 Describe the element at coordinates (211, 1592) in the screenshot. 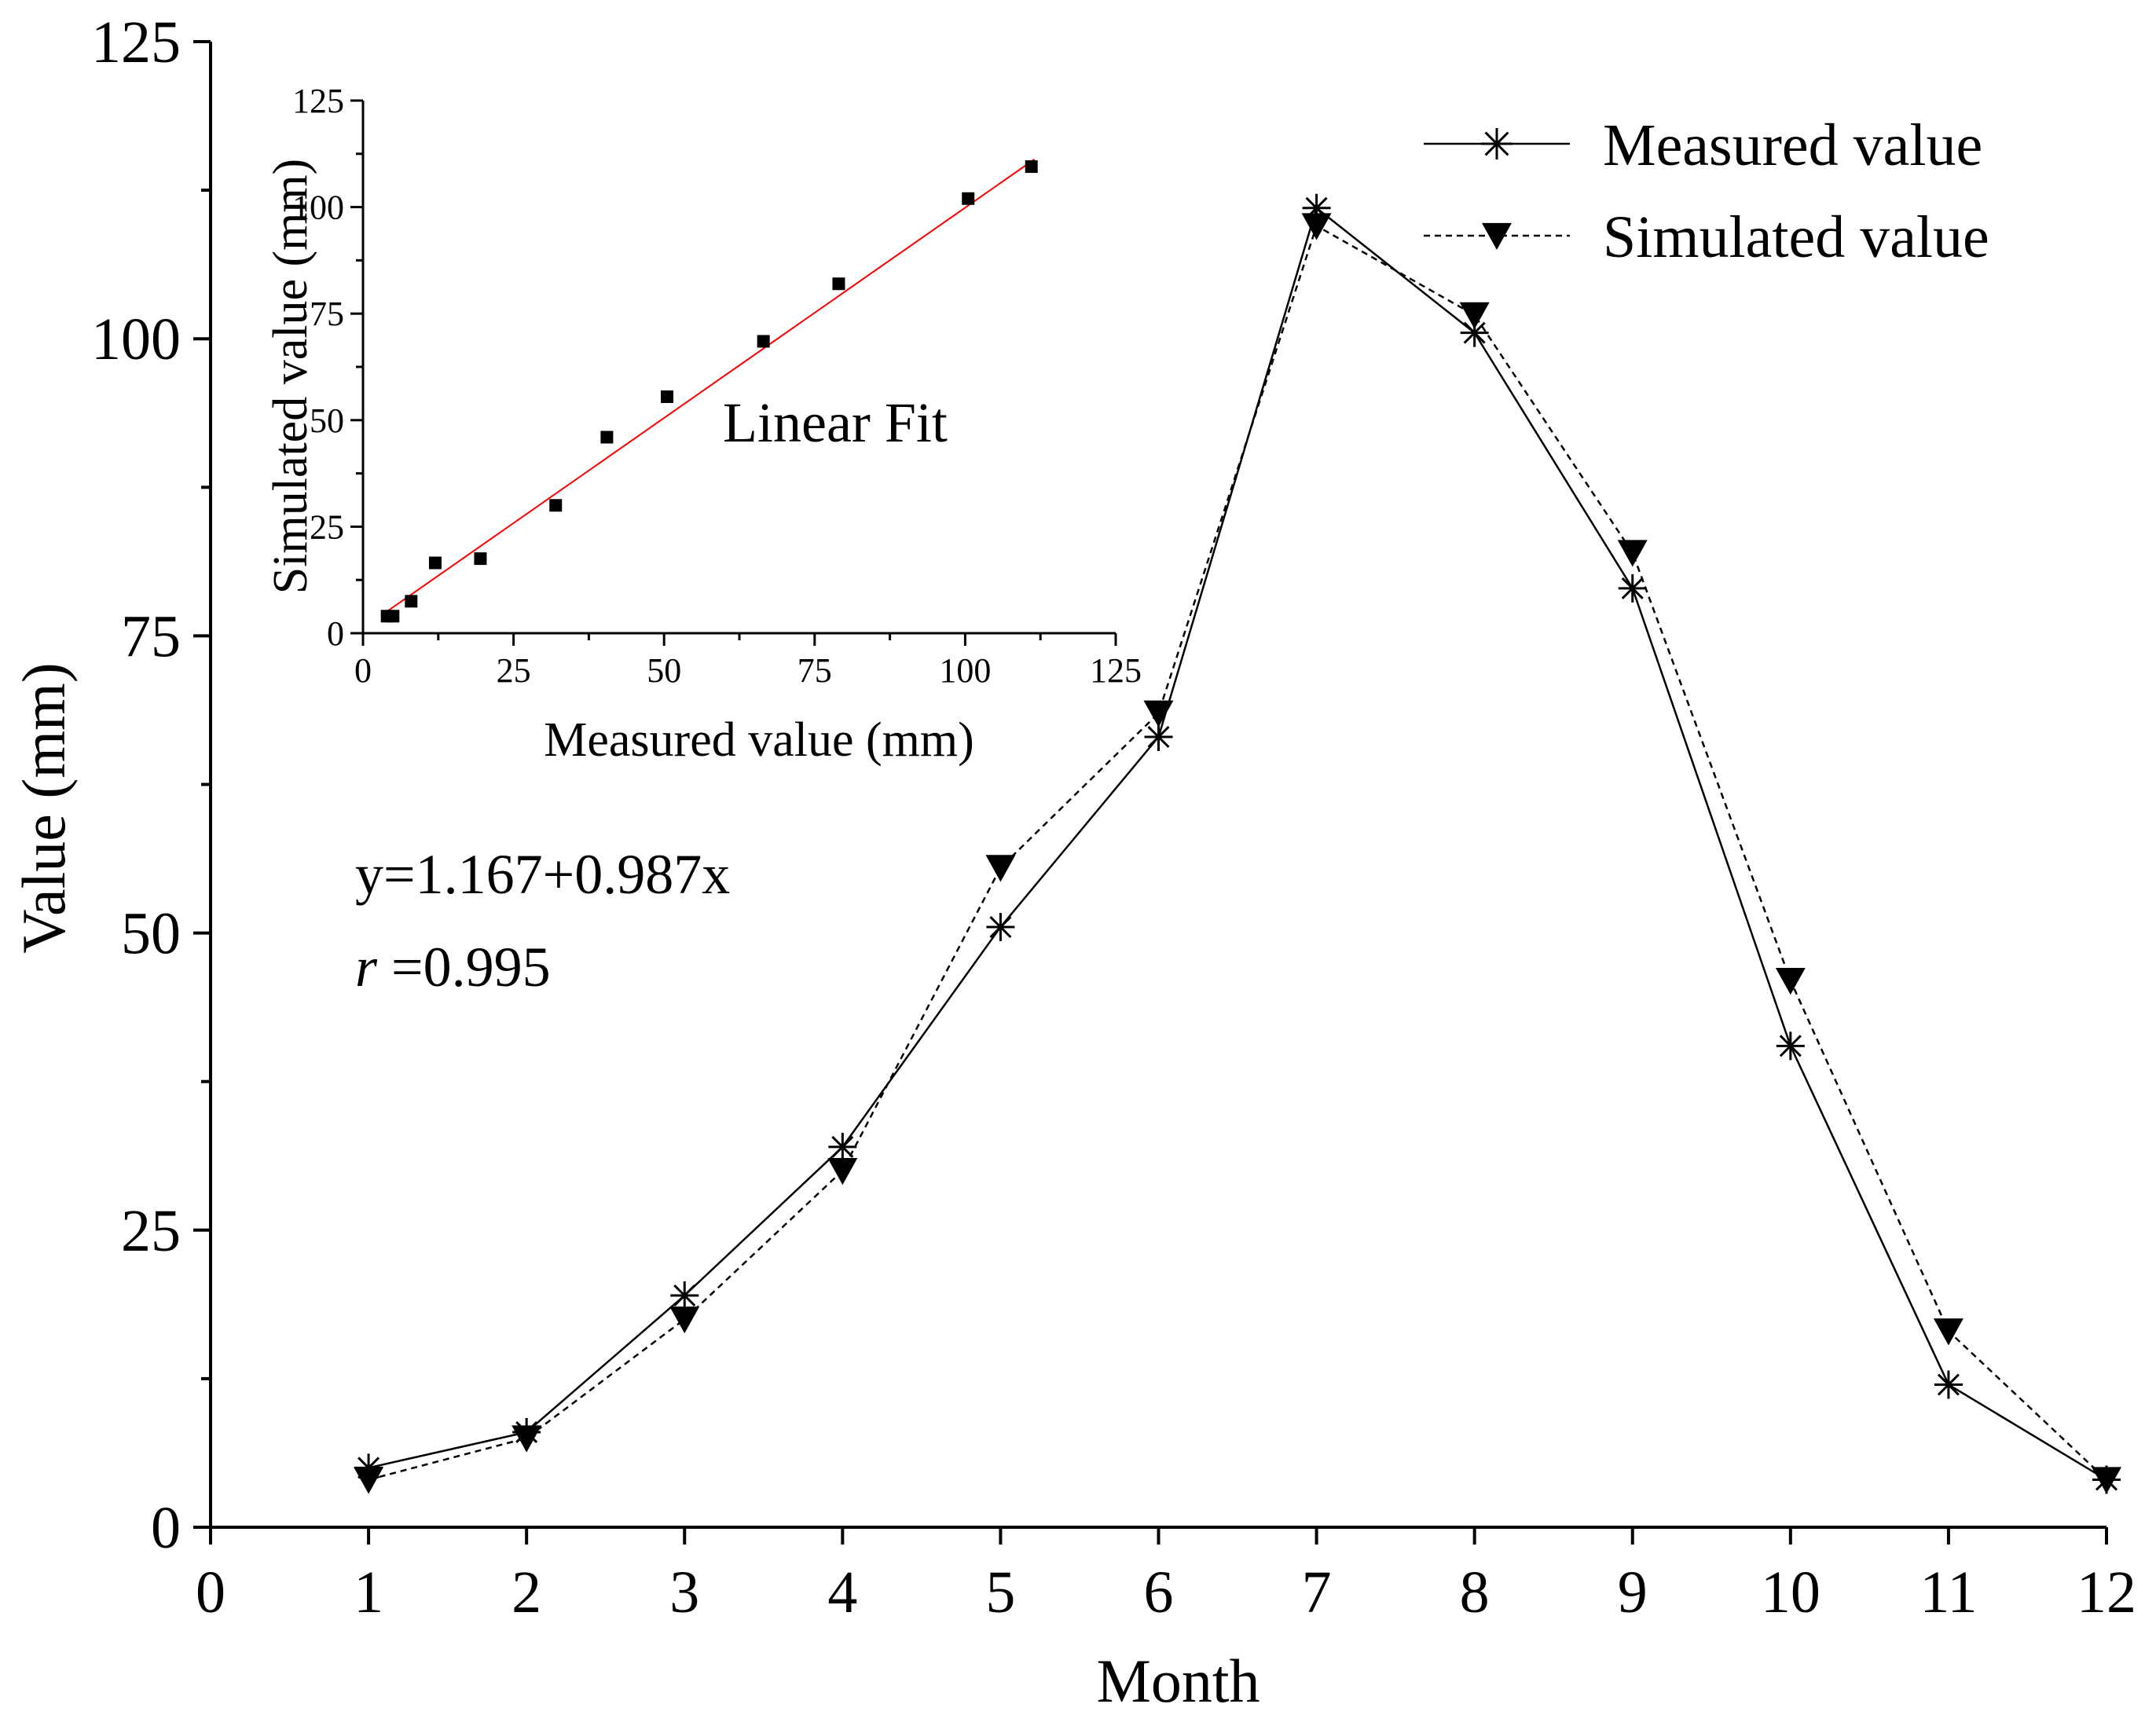

I see `x-tick-label: 0` at that location.